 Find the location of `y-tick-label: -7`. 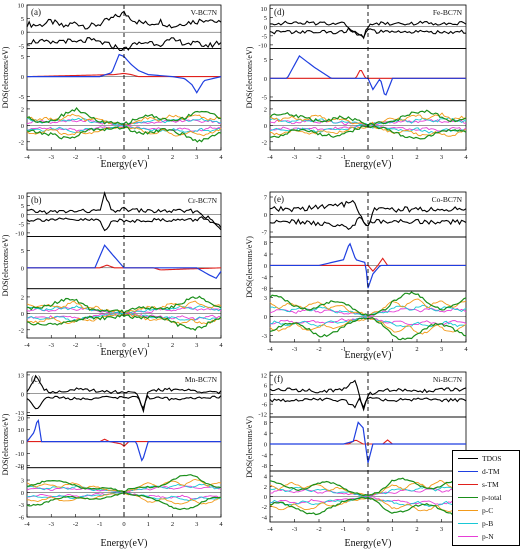

y-tick-label: -7 is located at coordinates (265, 233).